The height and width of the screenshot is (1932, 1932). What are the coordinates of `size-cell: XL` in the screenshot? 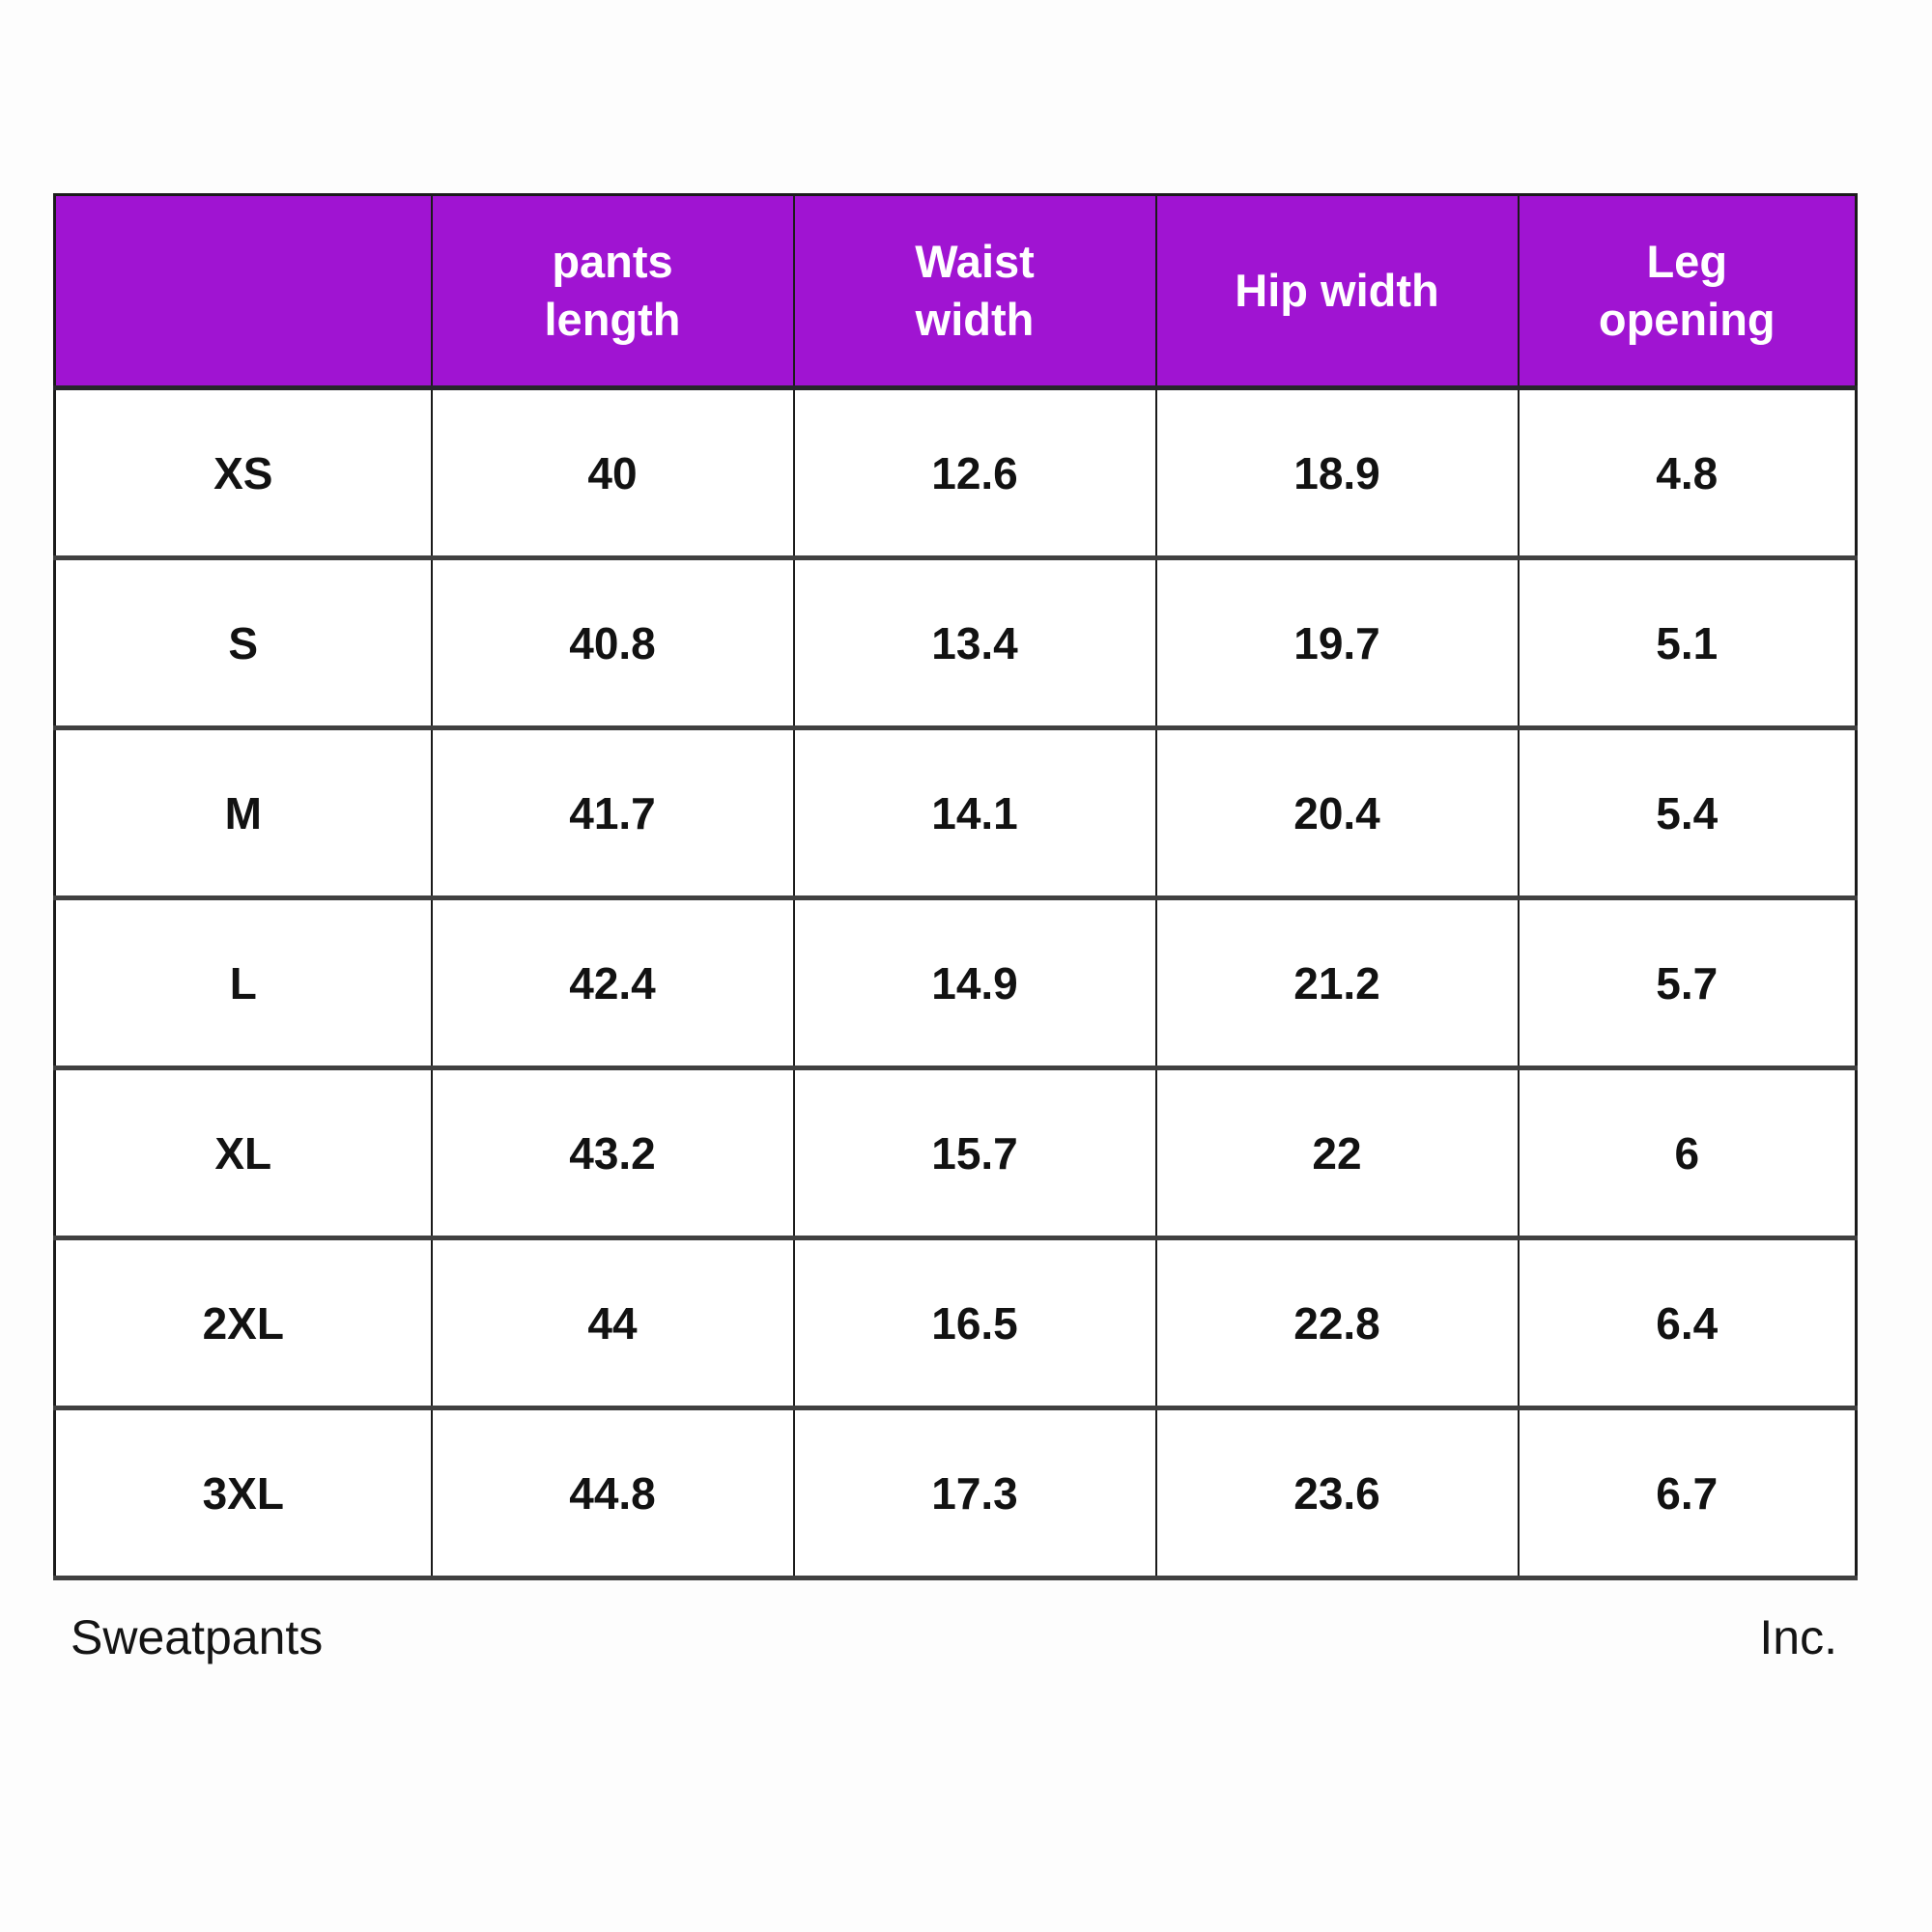 It's located at (243, 1152).